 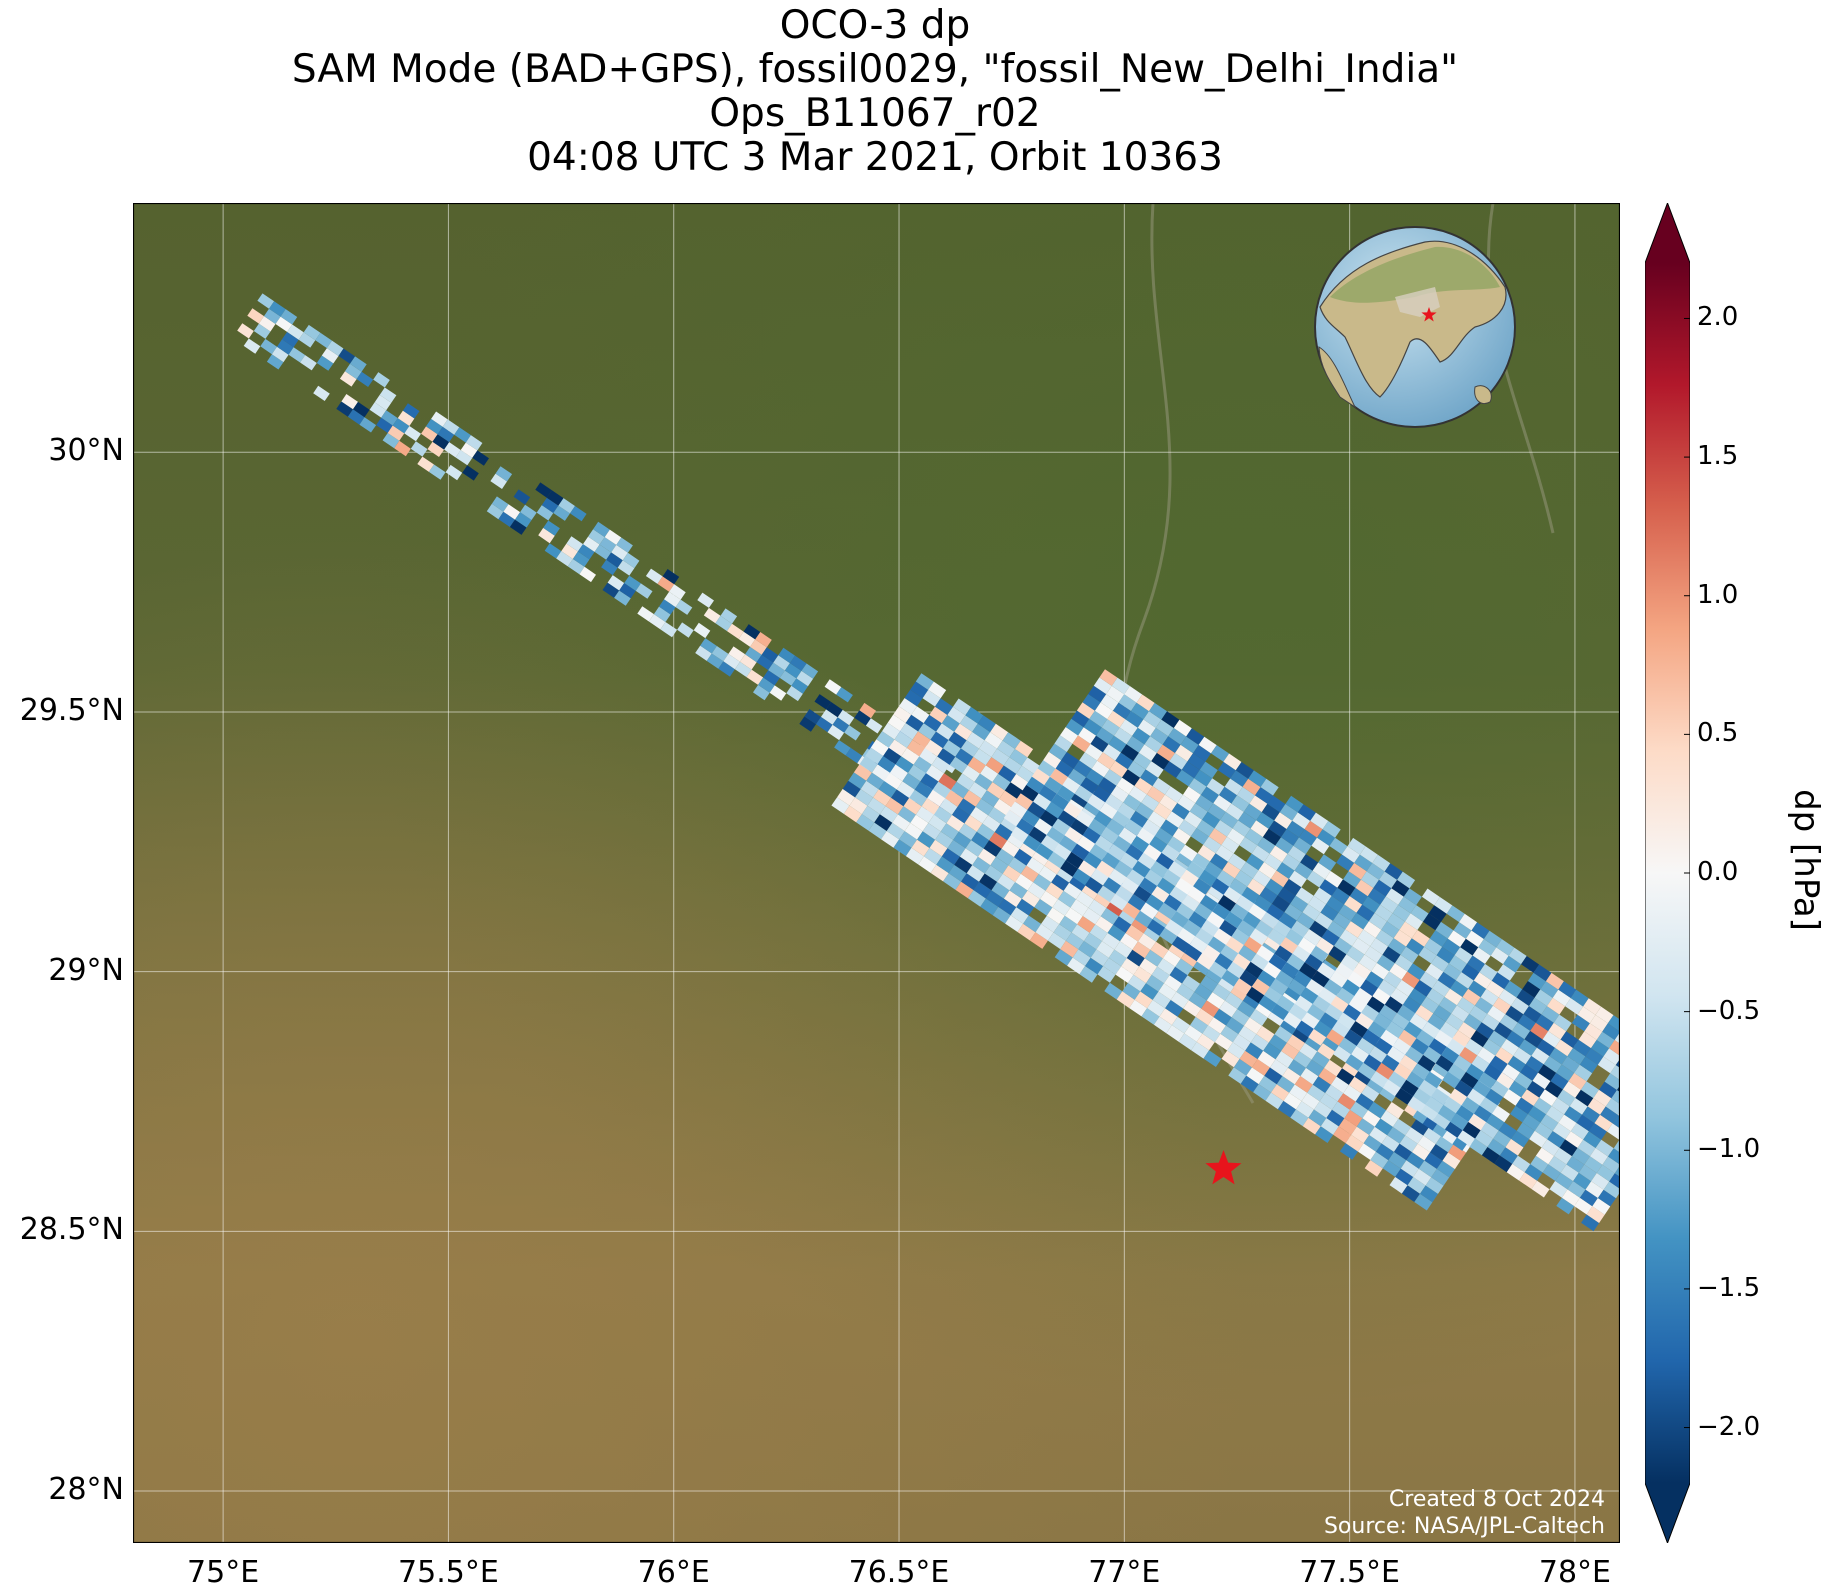 I want to click on longitude-tick-label: 77°E, so click(x=1124, y=1572).